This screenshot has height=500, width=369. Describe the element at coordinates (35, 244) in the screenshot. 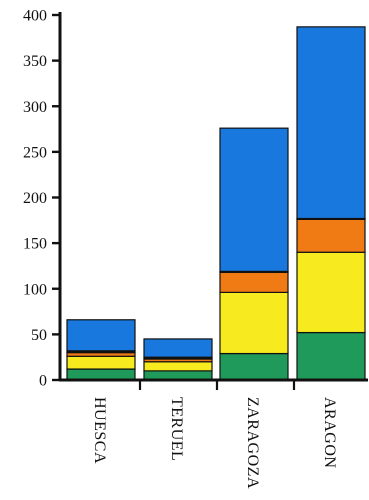

I see `y-tick-label-150: 150` at that location.